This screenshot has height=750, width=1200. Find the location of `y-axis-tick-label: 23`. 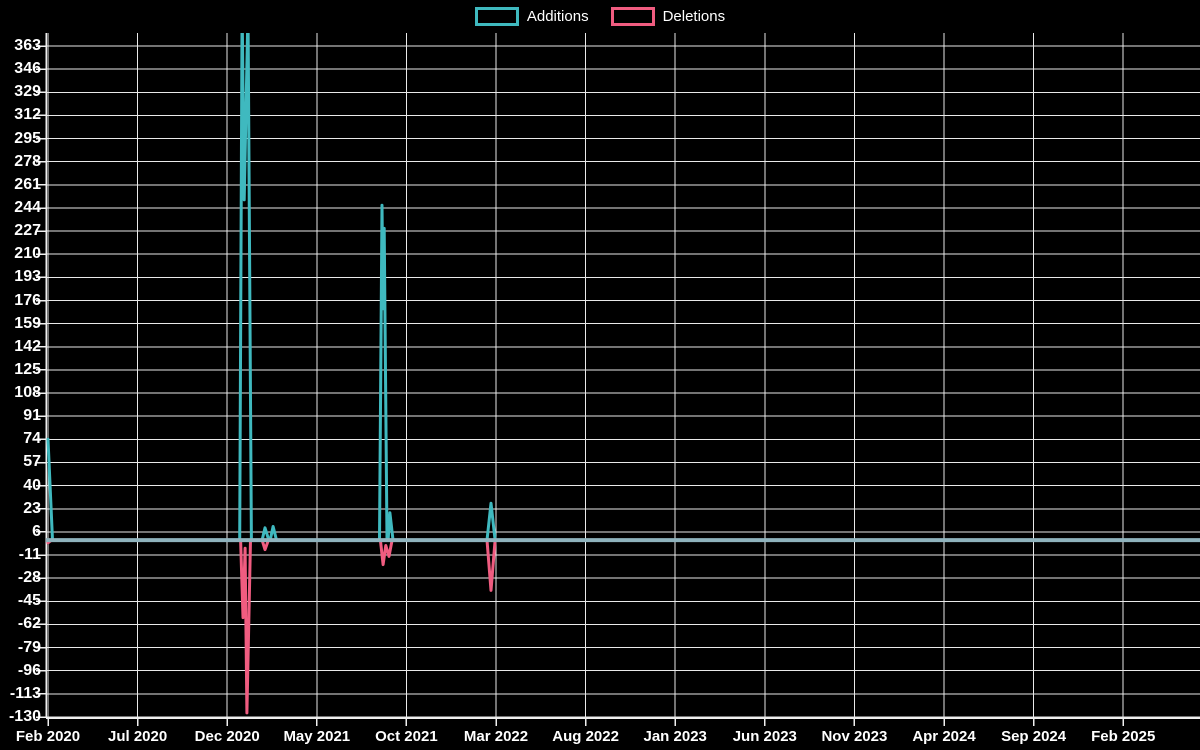

y-axis-tick-label: 23 is located at coordinates (32, 508).